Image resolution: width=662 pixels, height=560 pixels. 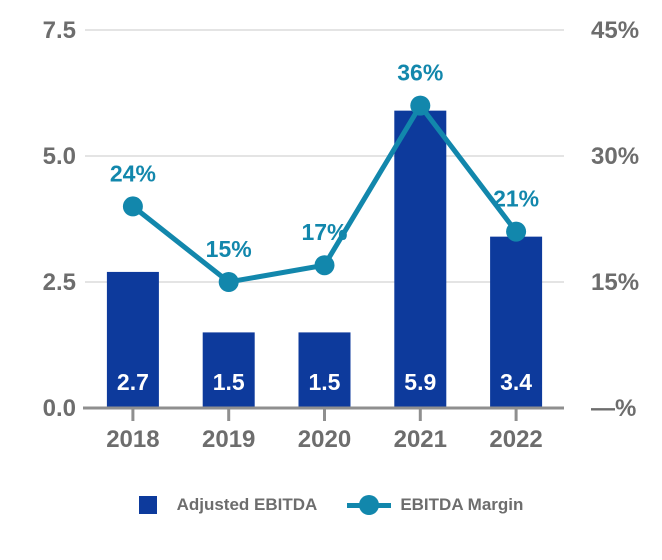 I want to click on line-point-label: 17%, so click(x=324, y=232).